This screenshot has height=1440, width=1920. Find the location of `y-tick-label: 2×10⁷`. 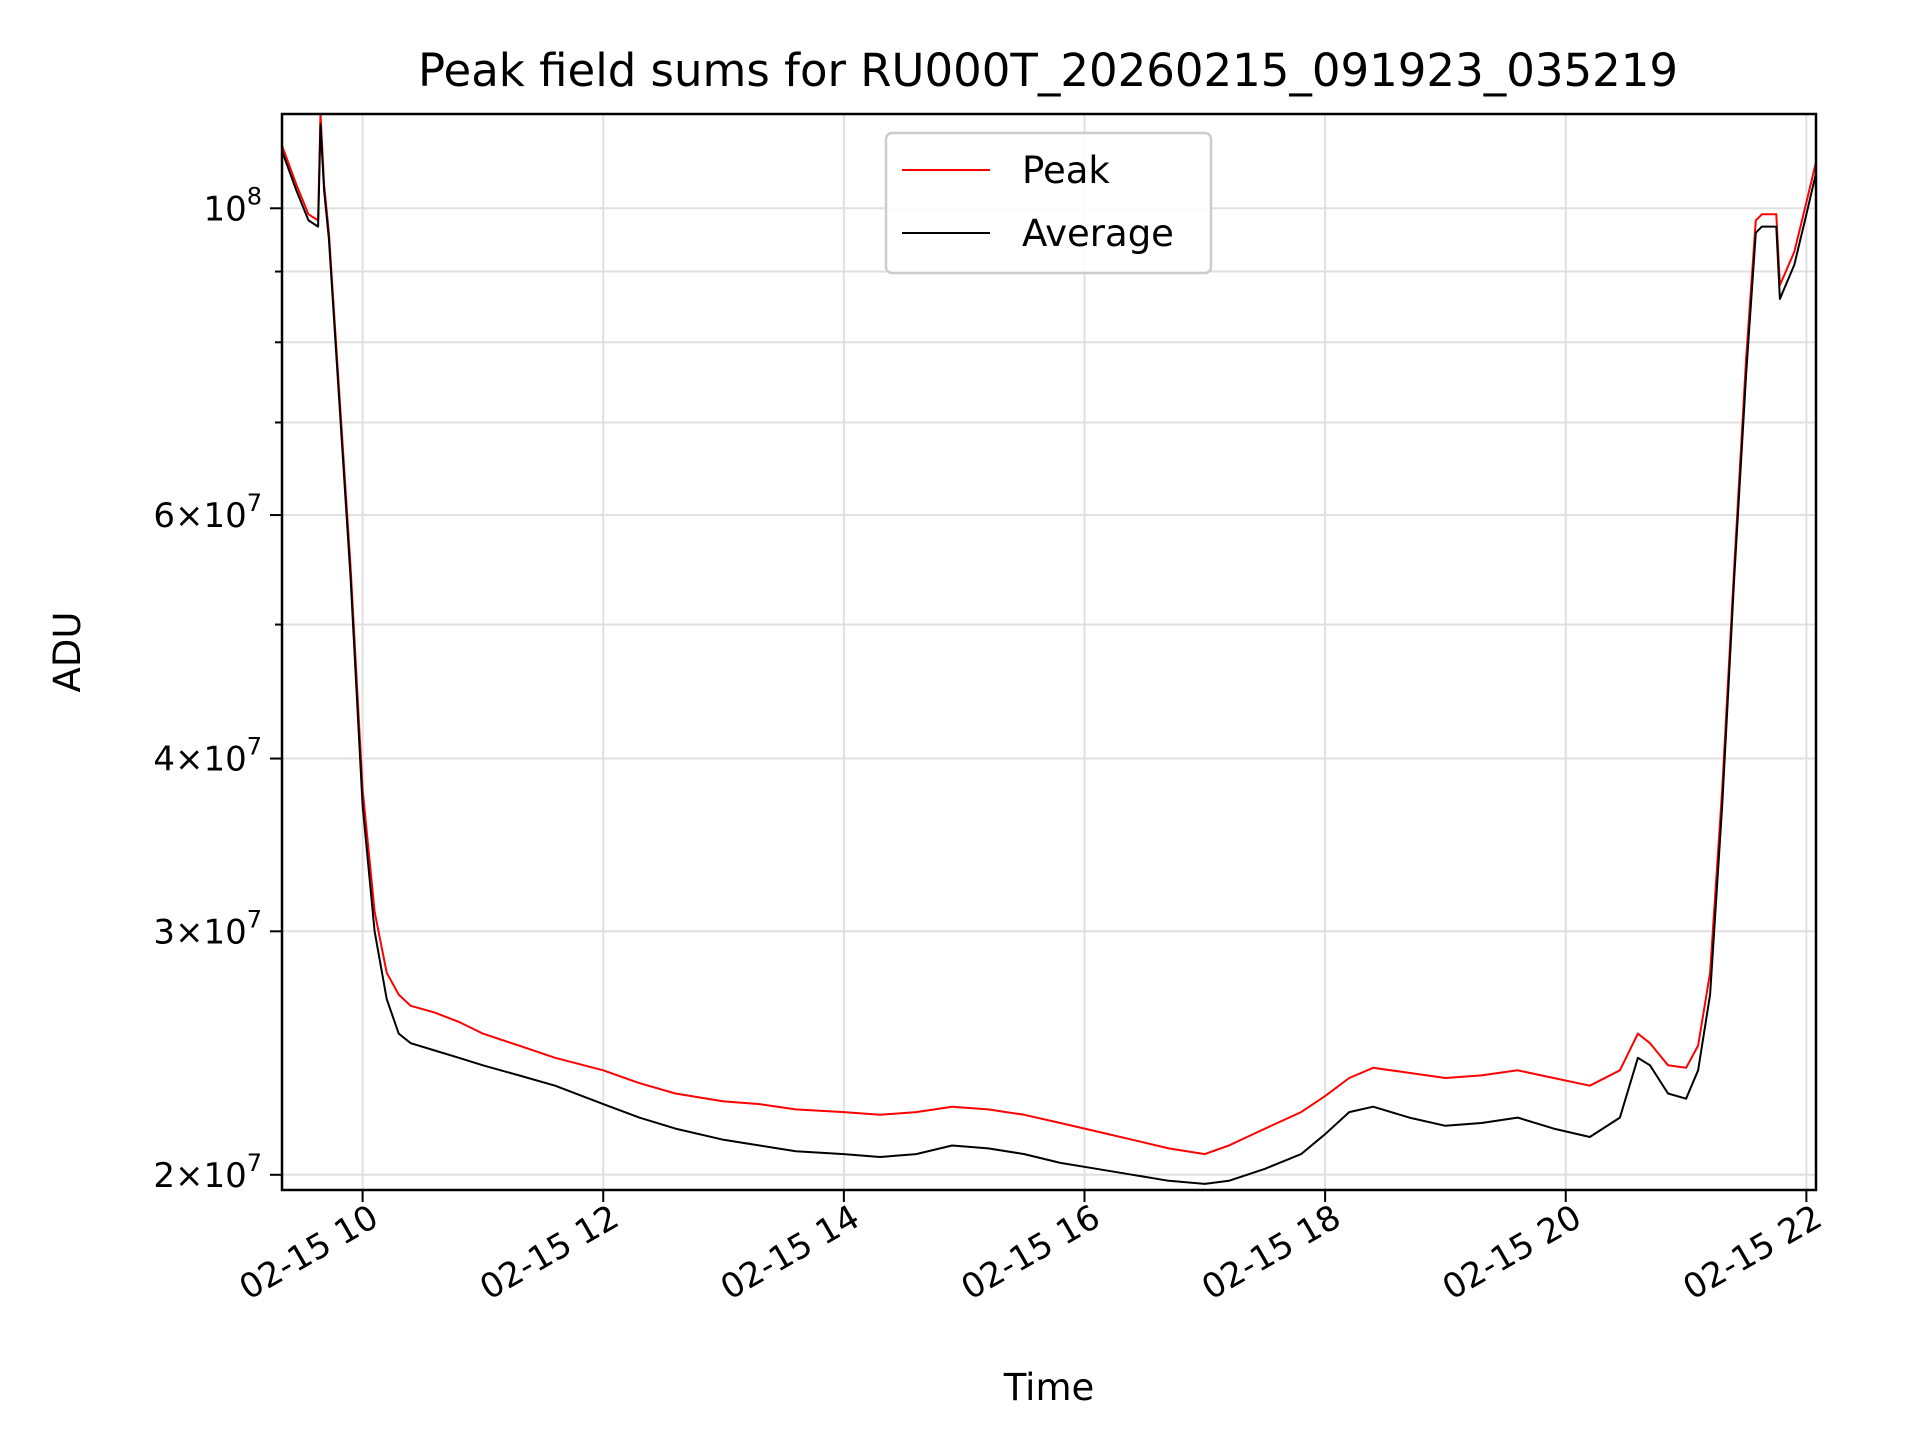

y-tick-label: 2×10⁷ is located at coordinates (207, 1172).